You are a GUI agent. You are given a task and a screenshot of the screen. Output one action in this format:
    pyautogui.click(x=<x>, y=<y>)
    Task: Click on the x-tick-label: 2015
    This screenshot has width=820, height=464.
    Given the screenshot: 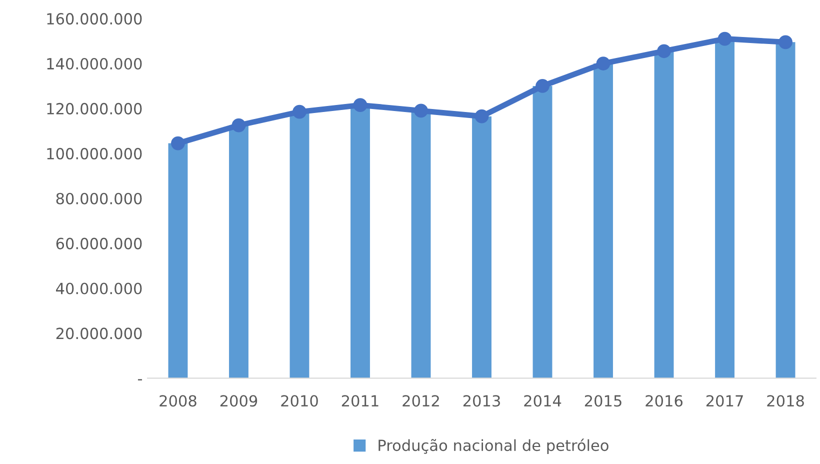 What is the action you would take?
    pyautogui.click(x=603, y=401)
    